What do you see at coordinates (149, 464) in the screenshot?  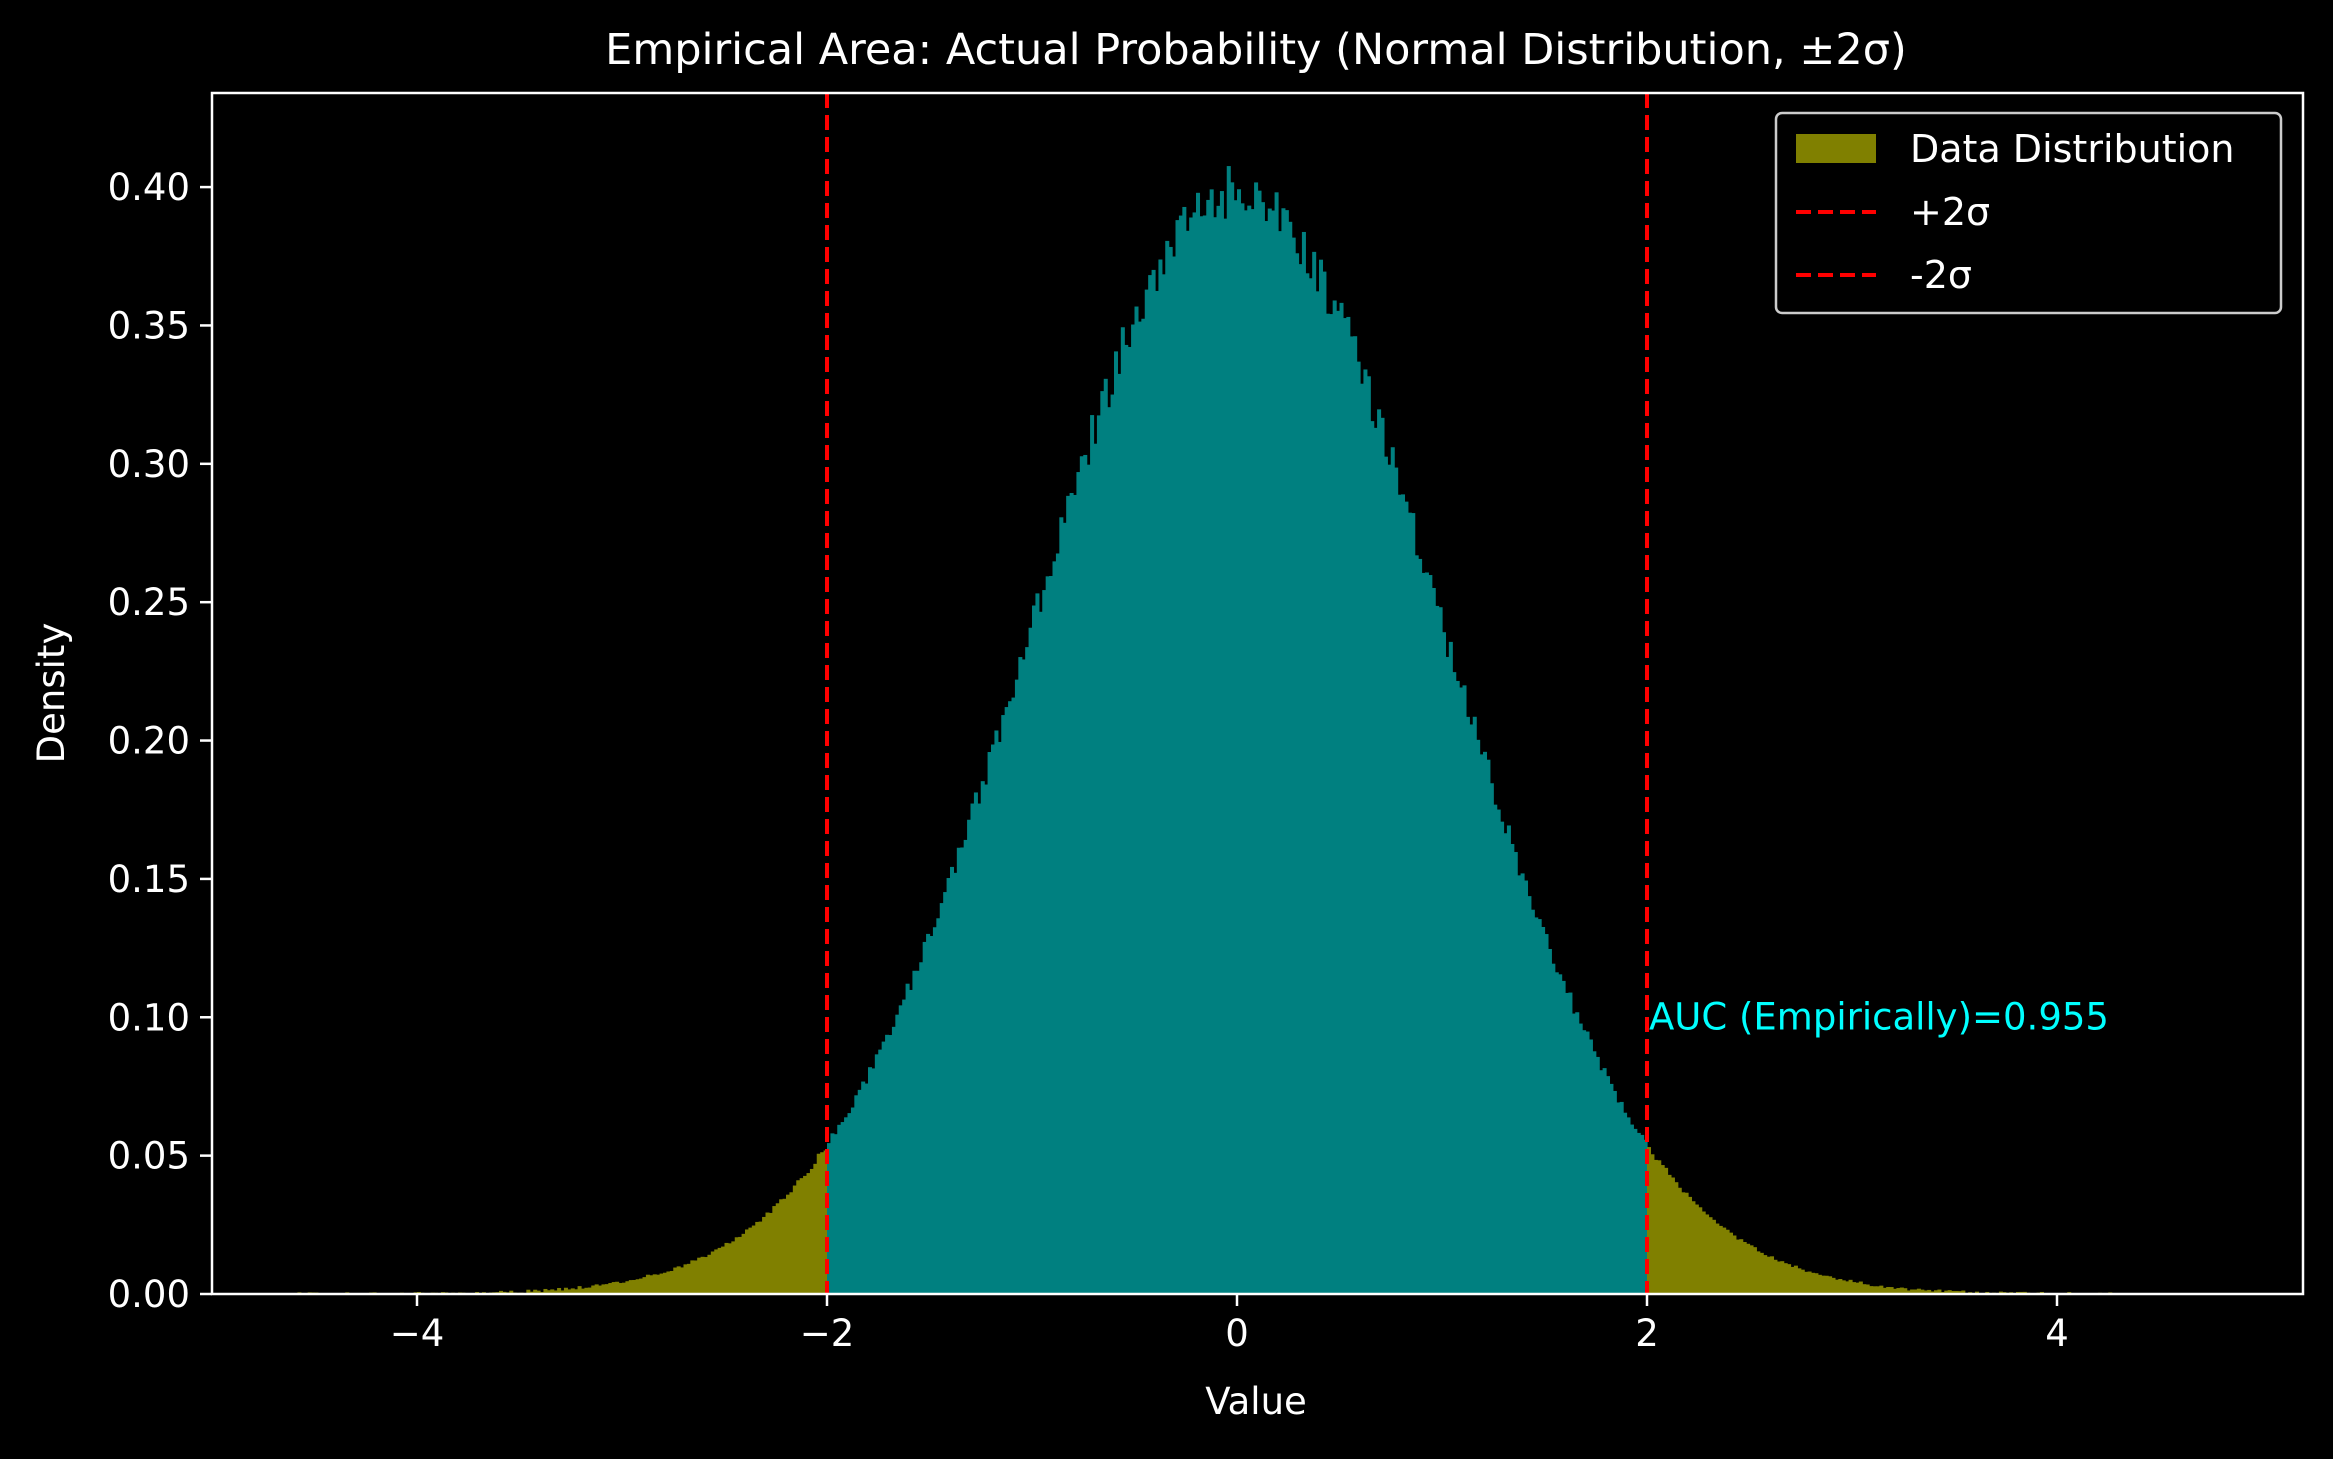 I see `y-tick-label: 0.30` at bounding box center [149, 464].